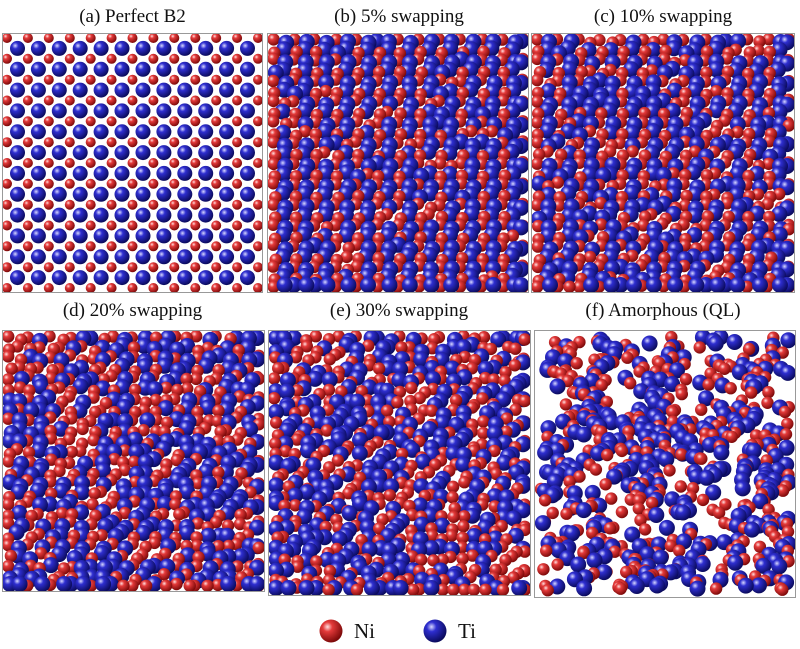  What do you see at coordinates (435, 631) in the screenshot?
I see `ti-atom-icon` at bounding box center [435, 631].